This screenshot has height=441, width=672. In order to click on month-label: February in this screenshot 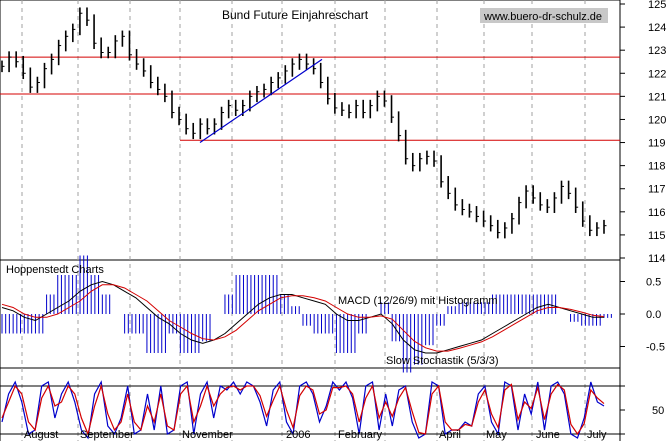, I will do `click(360, 435)`.